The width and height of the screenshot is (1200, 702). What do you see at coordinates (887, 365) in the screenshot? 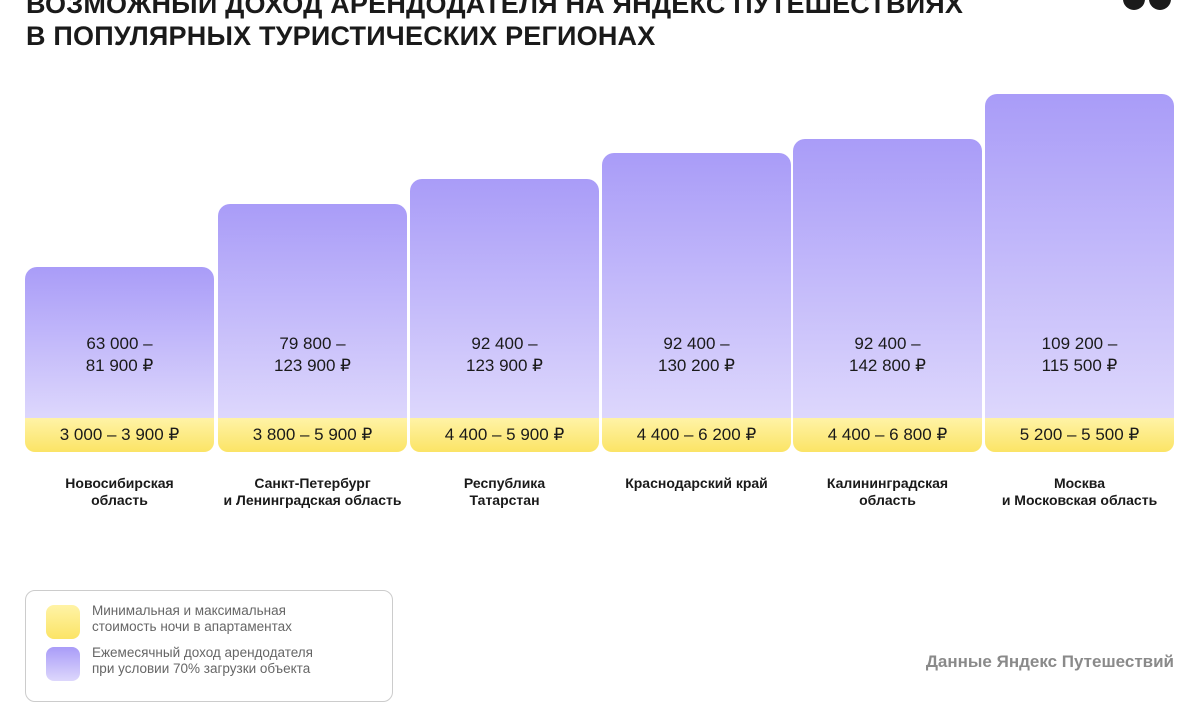
I see `income-line: 142 800 ₽` at bounding box center [887, 365].